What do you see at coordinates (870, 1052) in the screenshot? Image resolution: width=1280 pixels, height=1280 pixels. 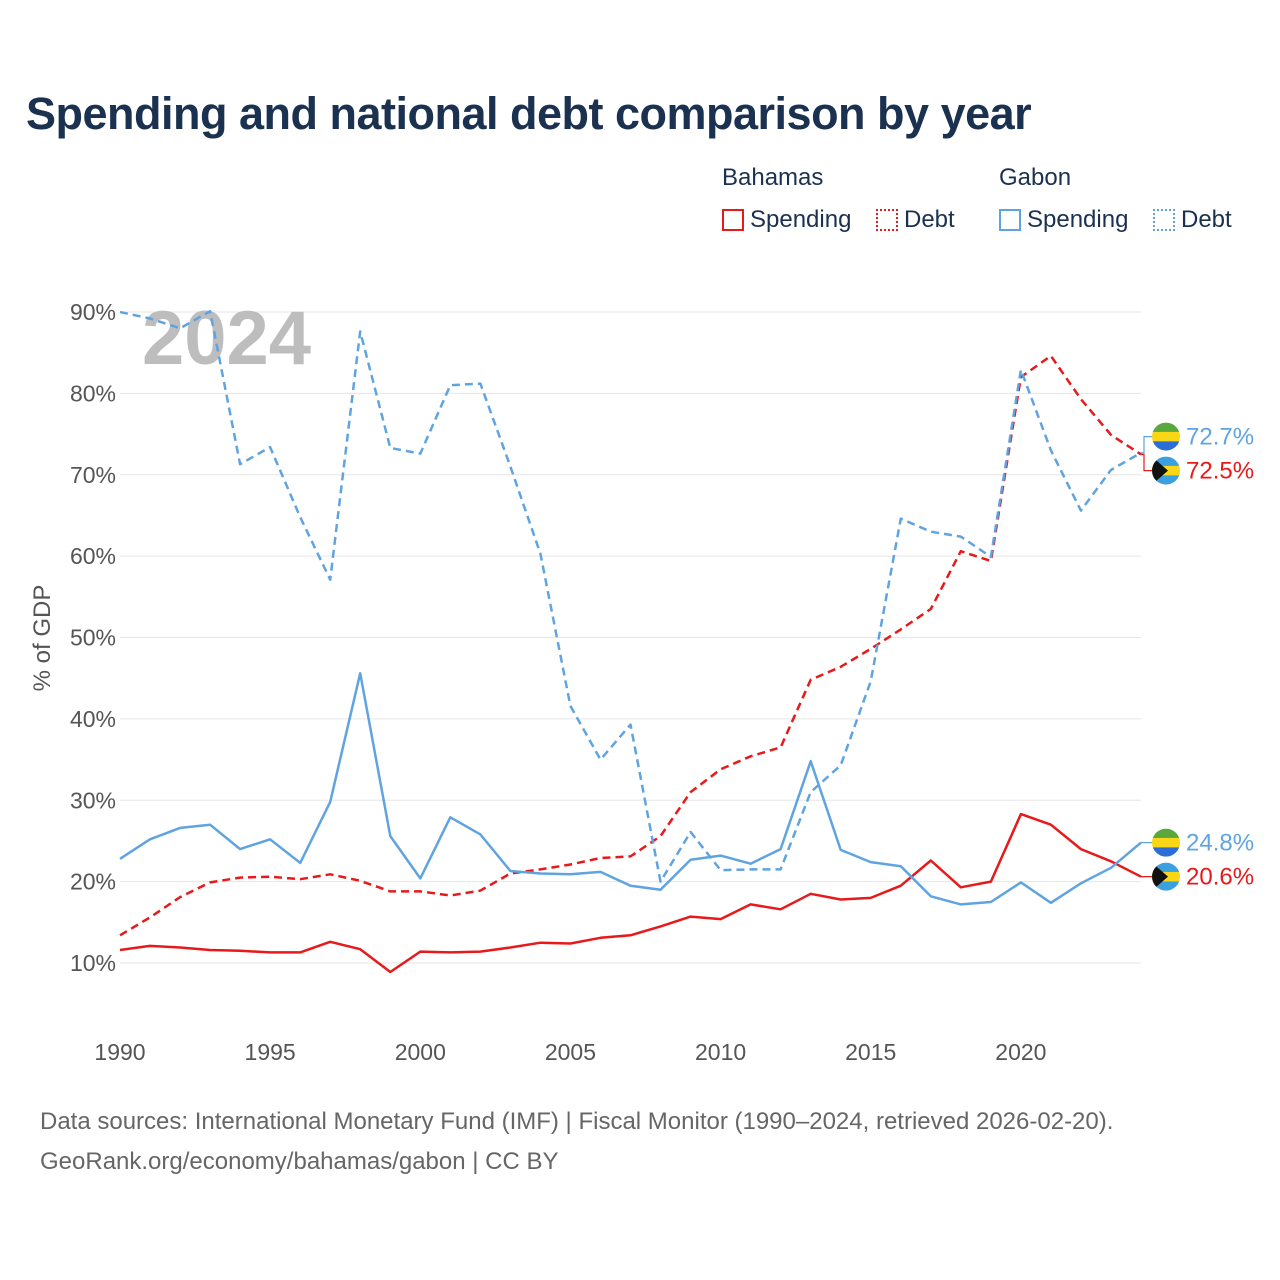 I see `x-tick-label: 2015` at bounding box center [870, 1052].